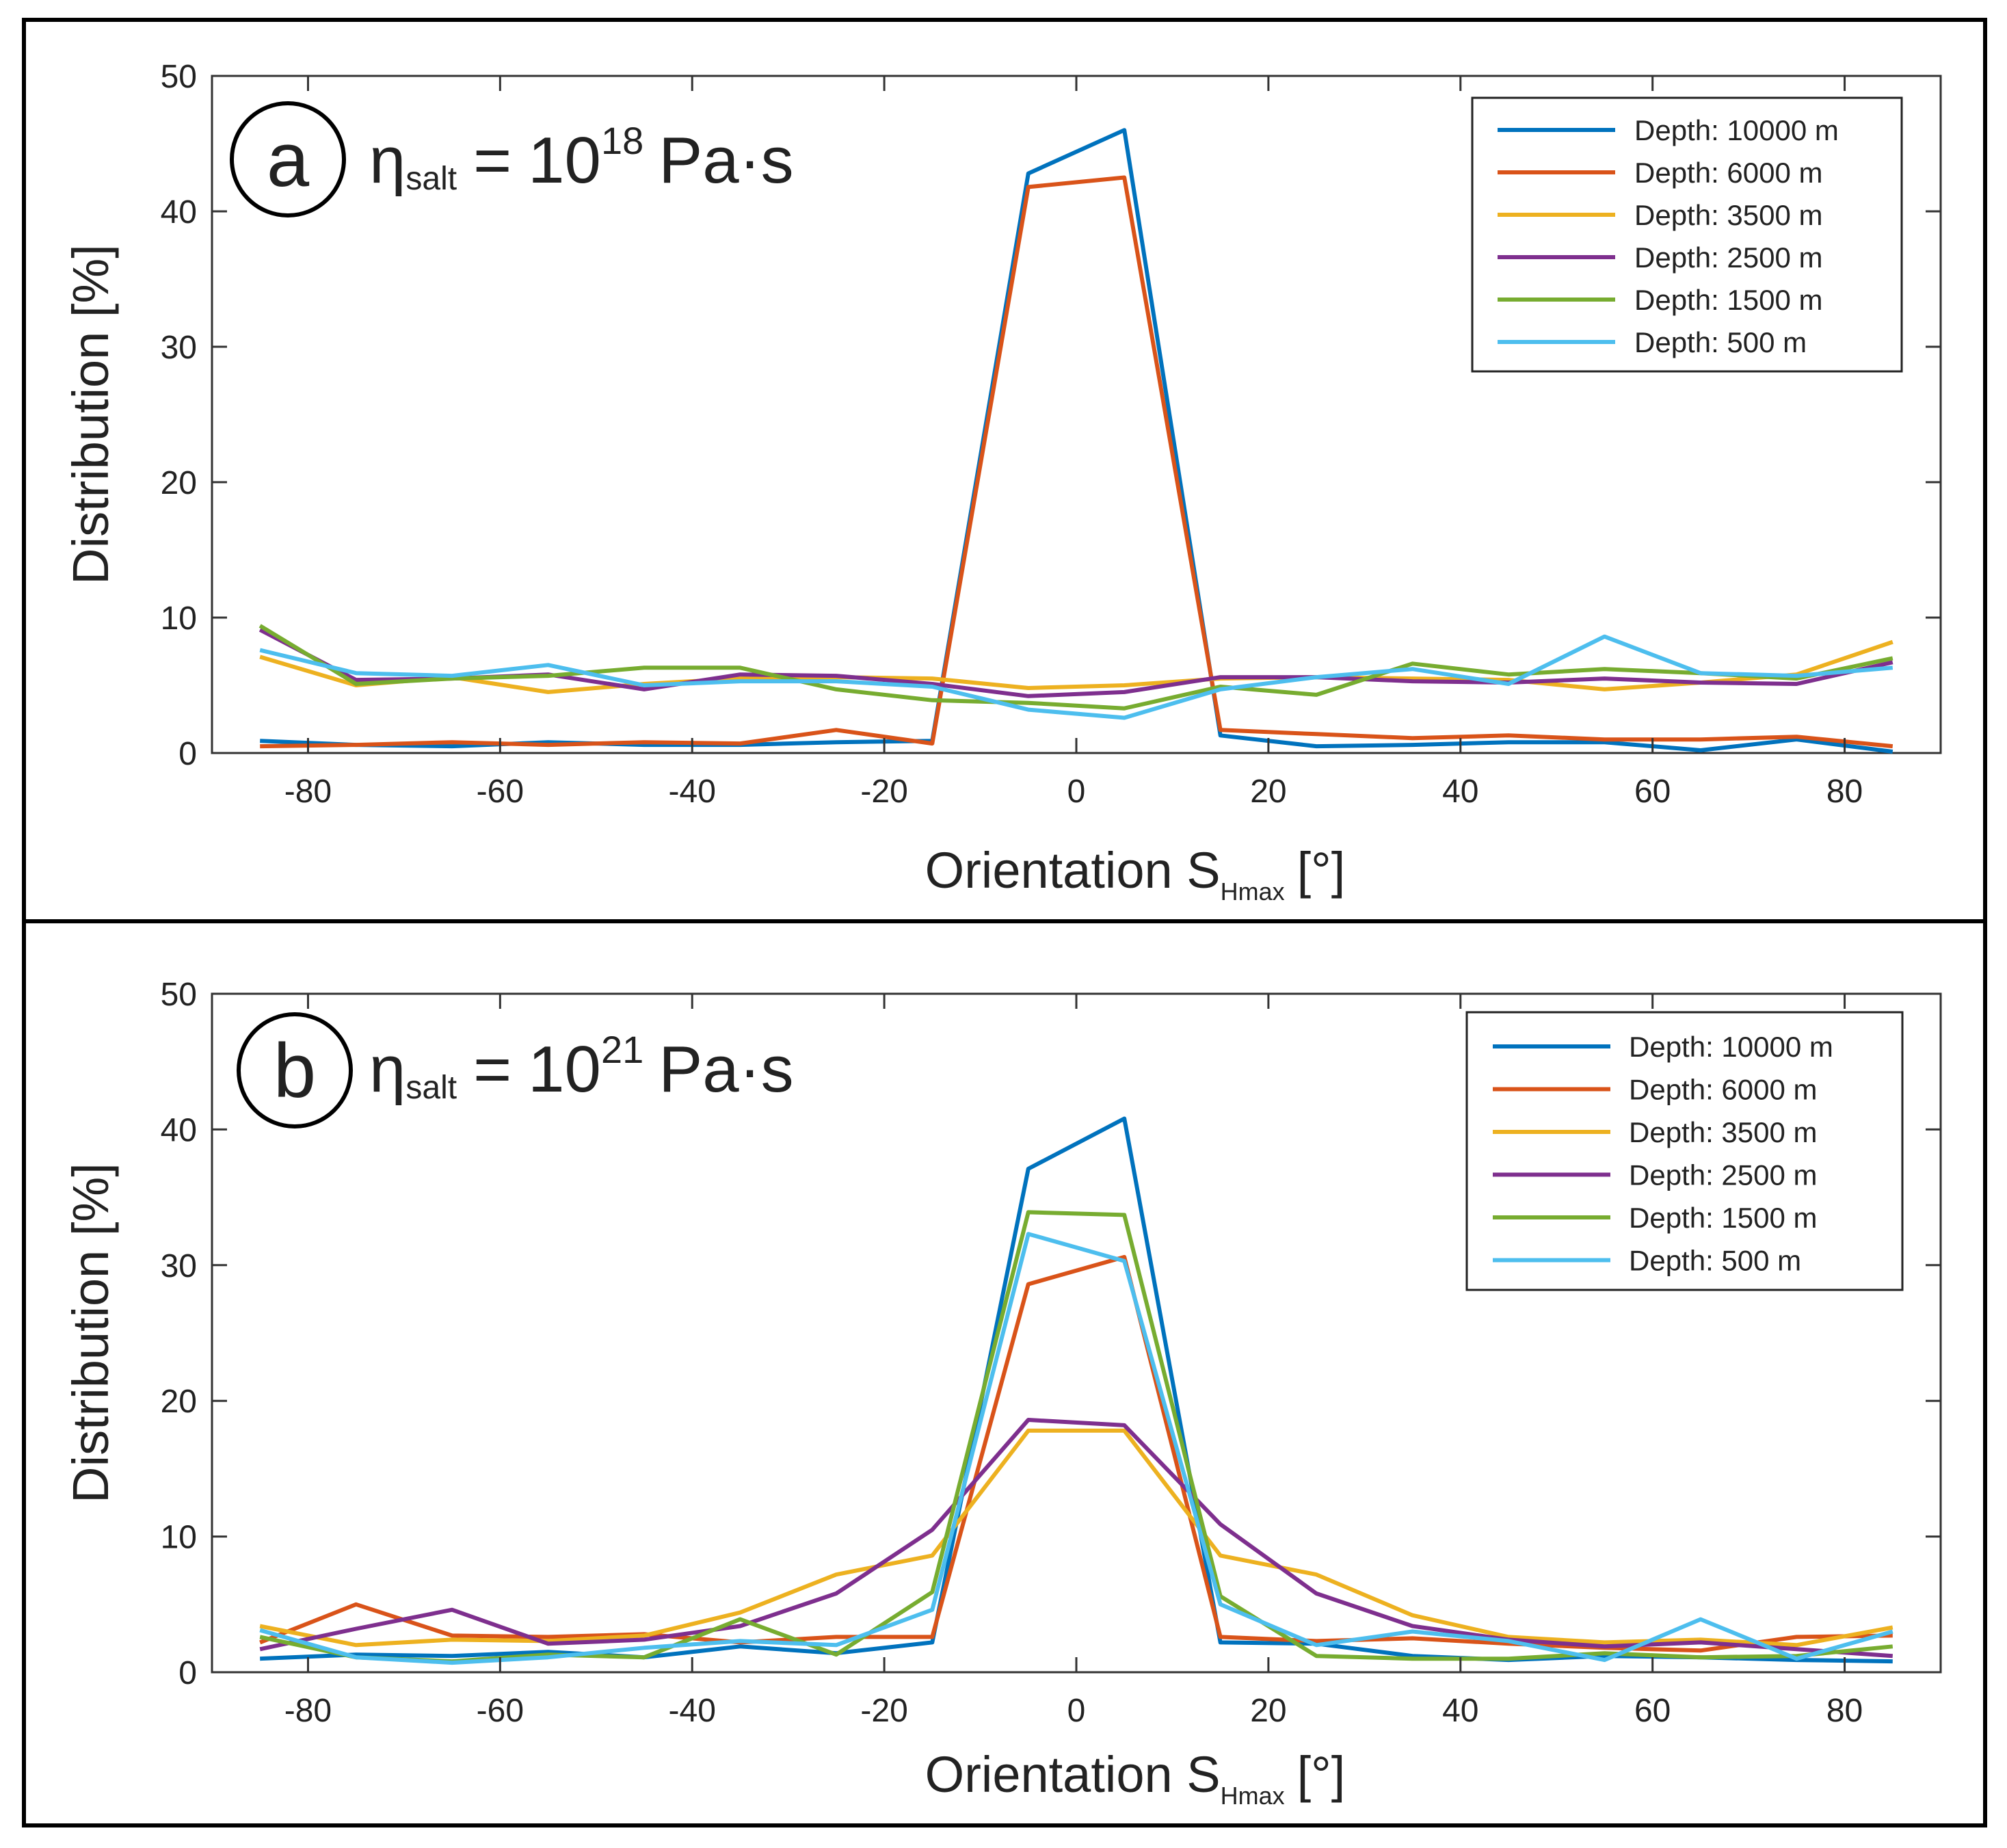 The width and height of the screenshot is (2007, 1848). What do you see at coordinates (1321, 1774) in the screenshot?
I see `x-axis-title-unit-b: [°]` at bounding box center [1321, 1774].